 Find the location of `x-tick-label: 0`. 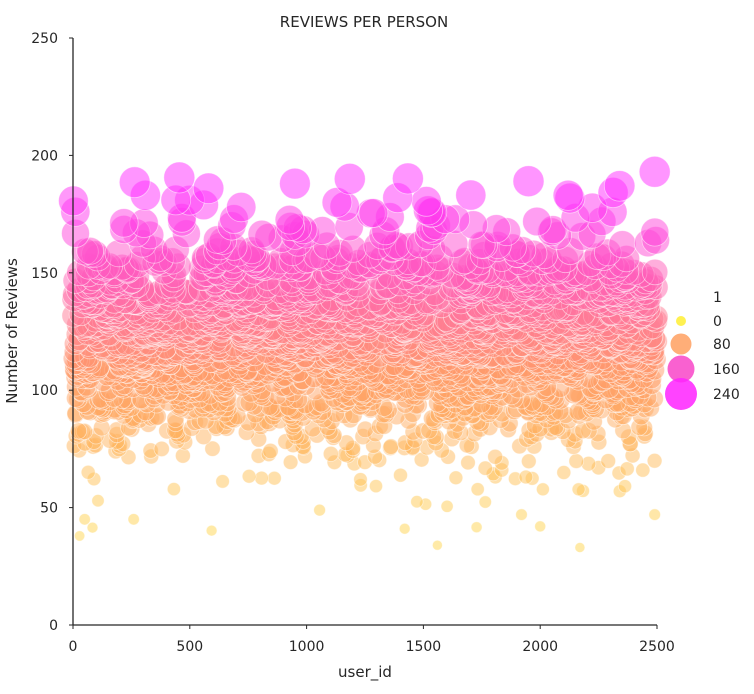

x-tick-label: 0 is located at coordinates (73, 647).